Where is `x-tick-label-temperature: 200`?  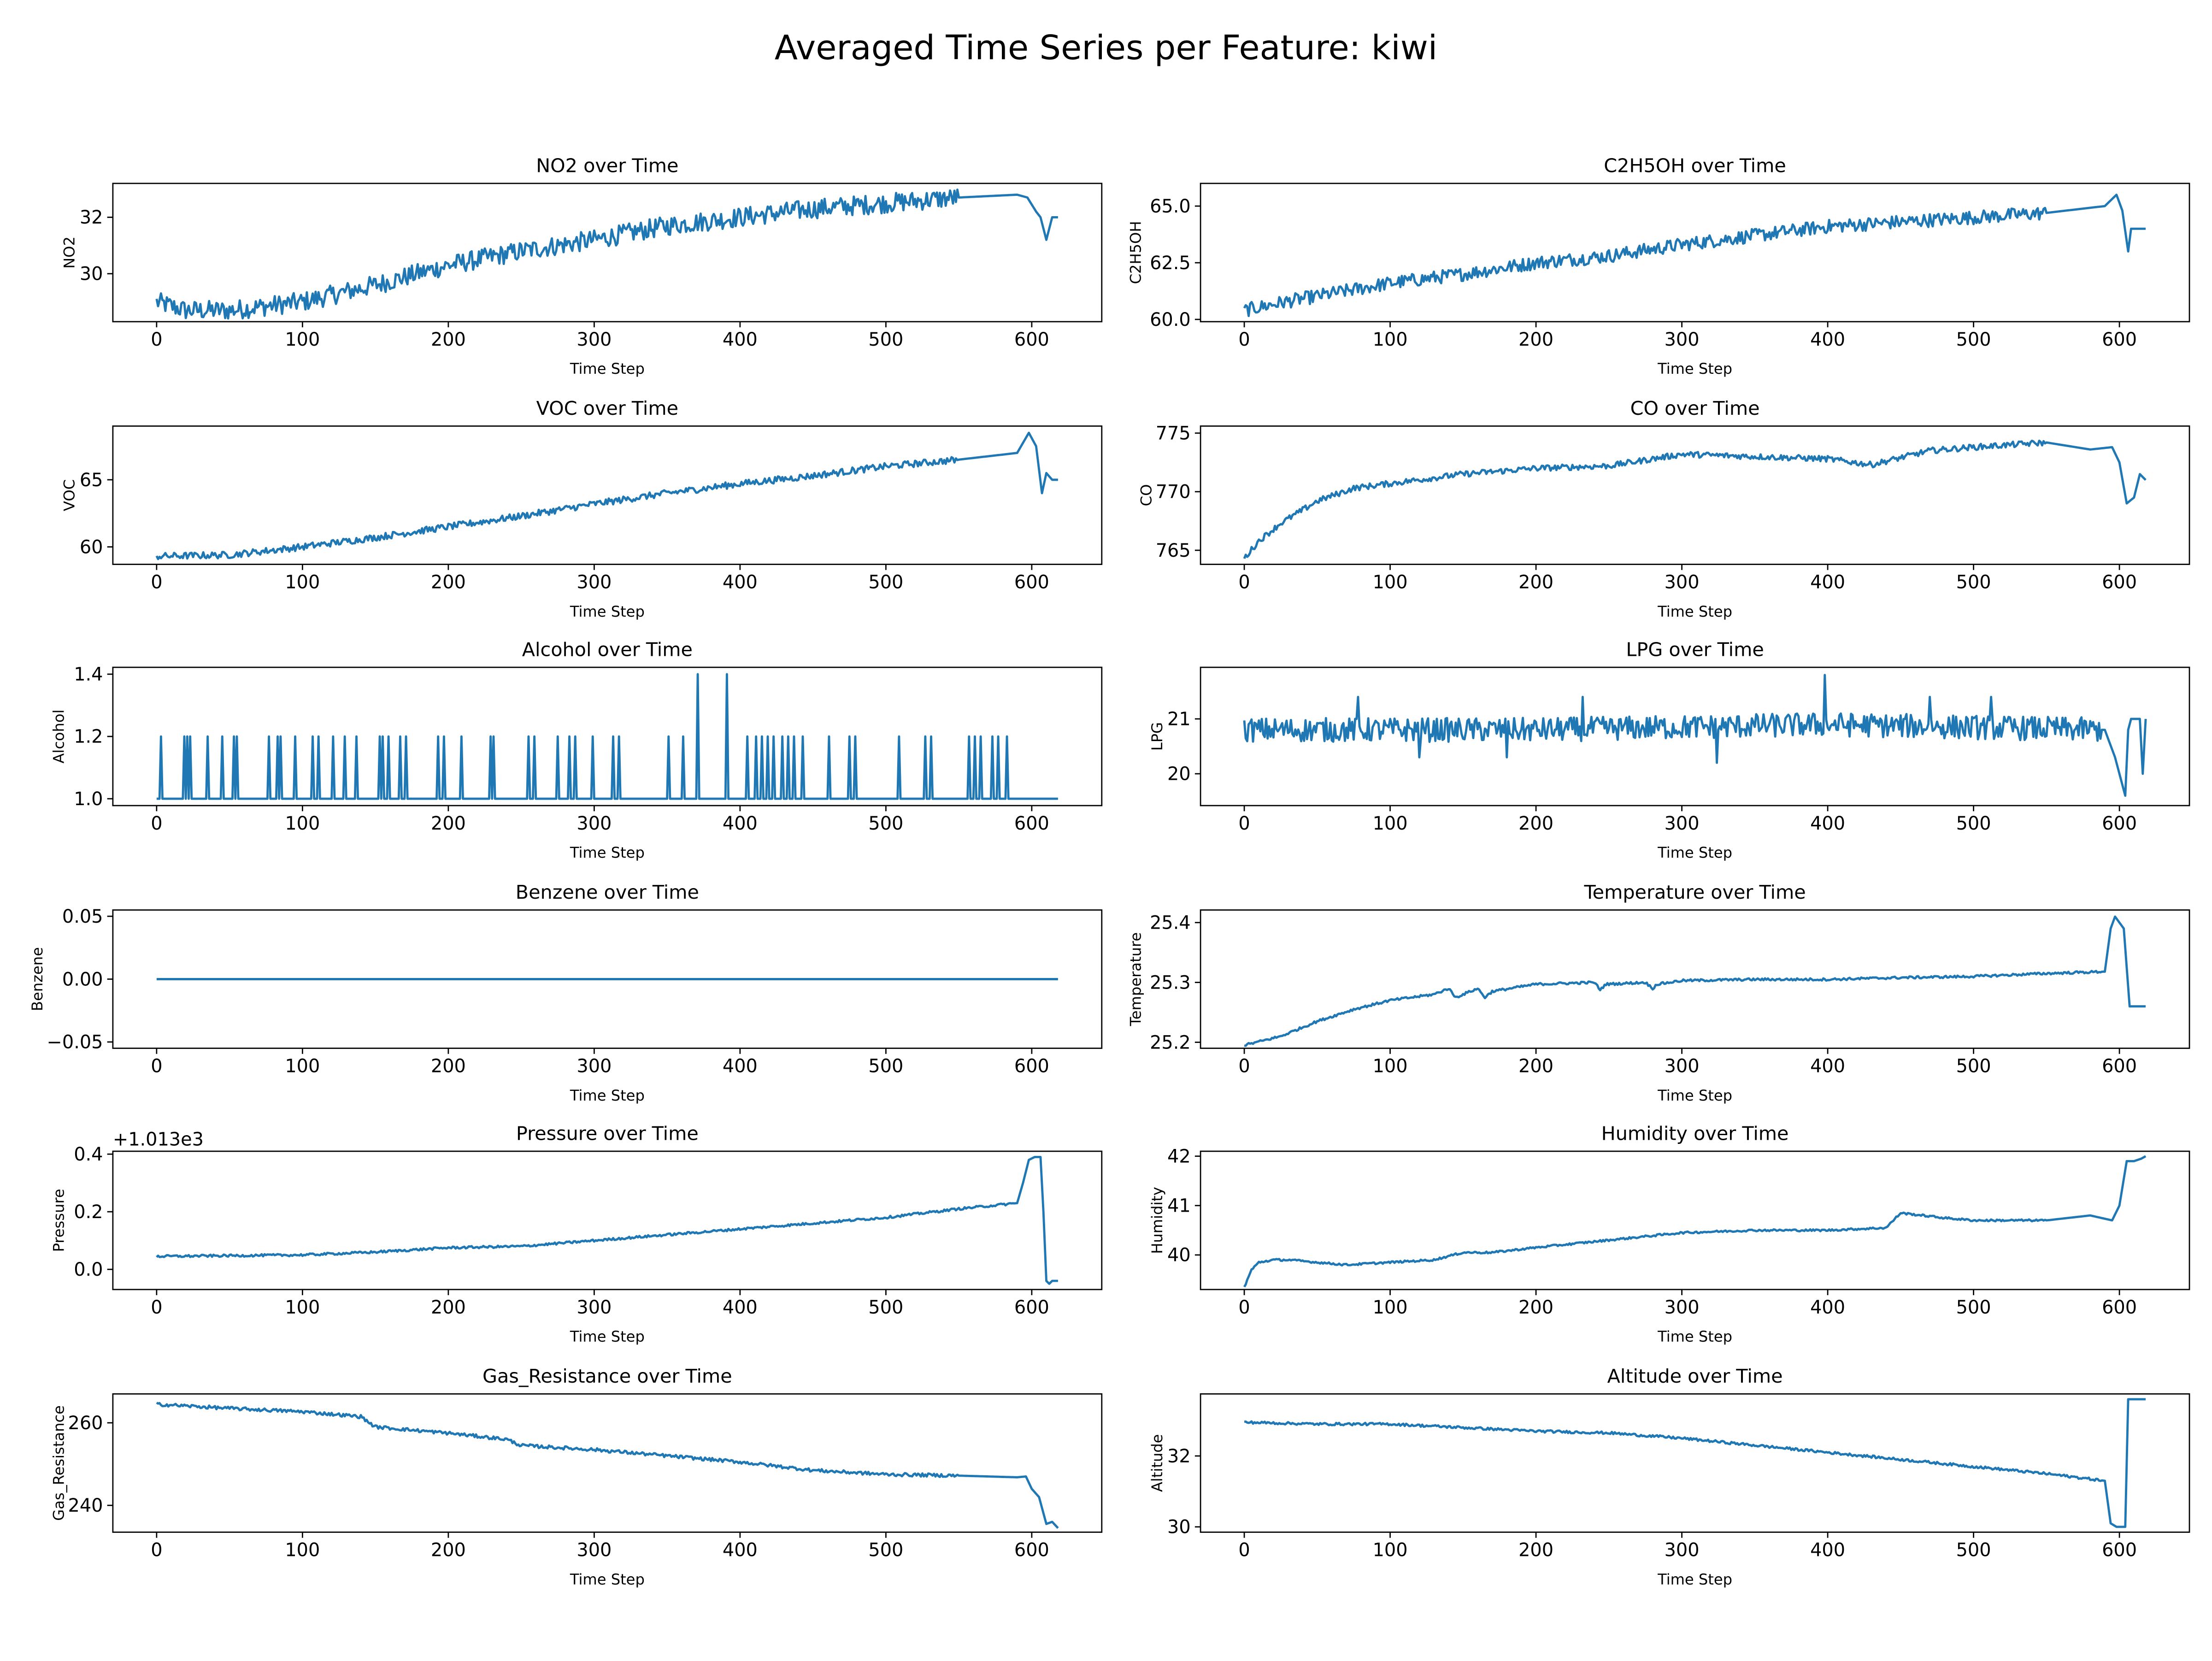
x-tick-label-temperature: 200 is located at coordinates (1535, 1066).